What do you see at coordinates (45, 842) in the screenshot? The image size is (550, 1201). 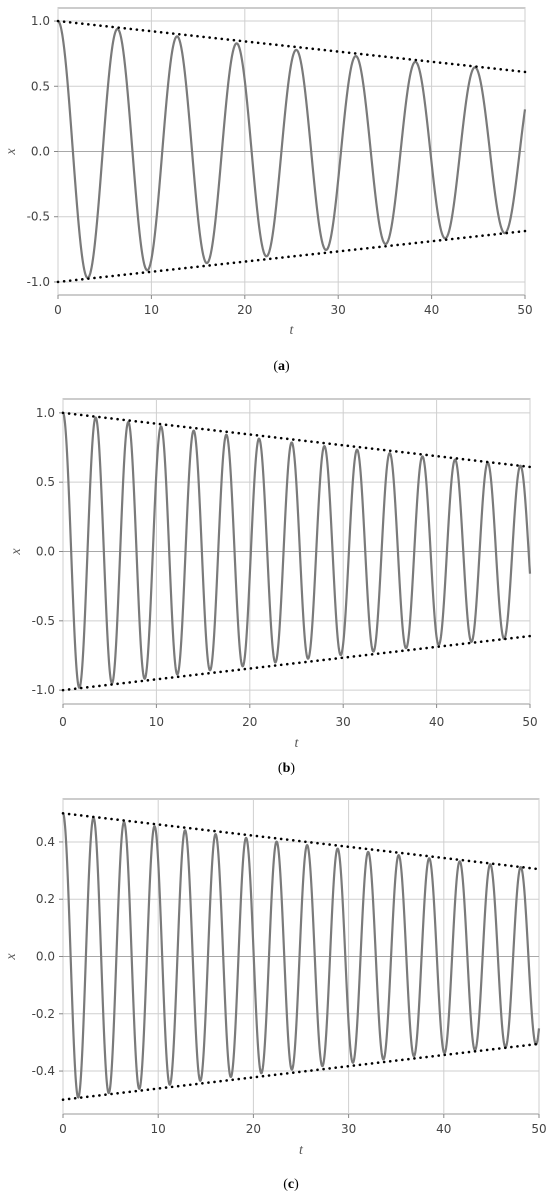 I see `y-tick-label: 0.4` at bounding box center [45, 842].